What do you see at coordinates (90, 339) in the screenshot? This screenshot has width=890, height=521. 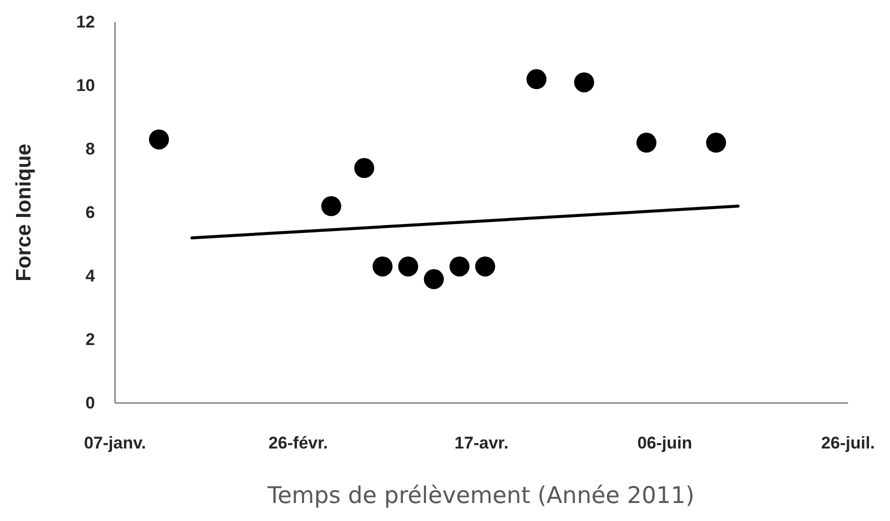 I see `y-tick-label: 2` at bounding box center [90, 339].